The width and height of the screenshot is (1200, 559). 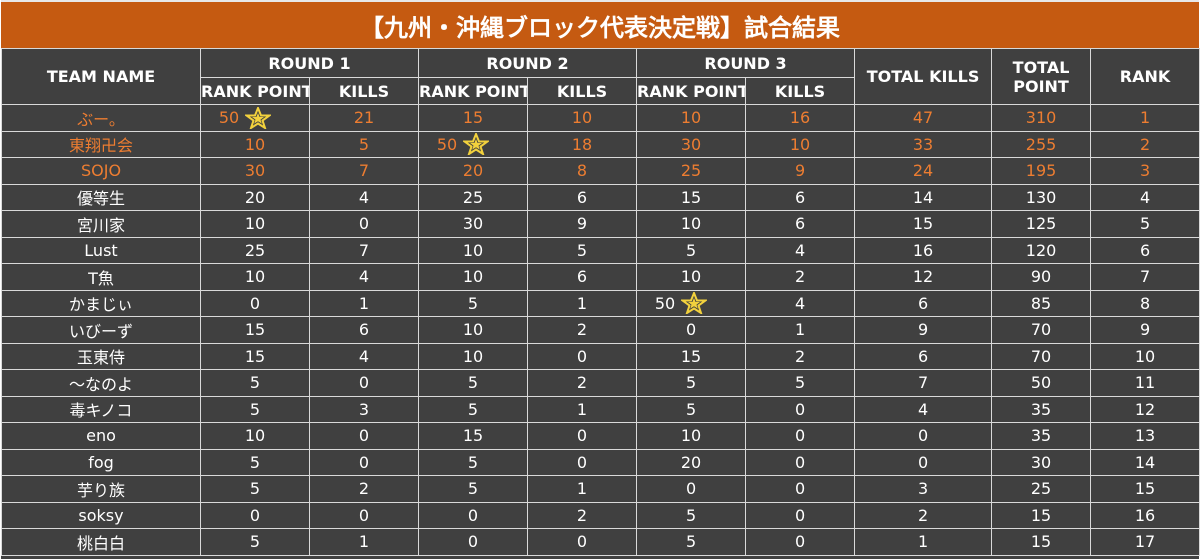 I want to click on total-point-cell: 30, so click(x=1041, y=462).